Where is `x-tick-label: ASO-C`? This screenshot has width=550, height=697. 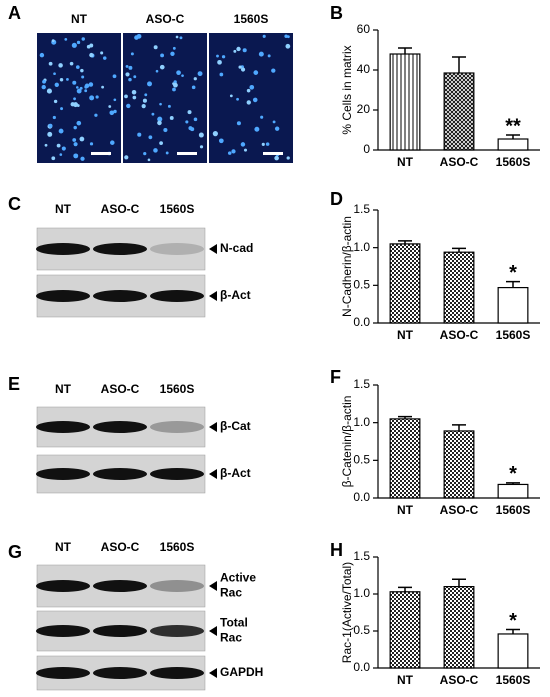
x-tick-label: ASO-C is located at coordinates (459, 335).